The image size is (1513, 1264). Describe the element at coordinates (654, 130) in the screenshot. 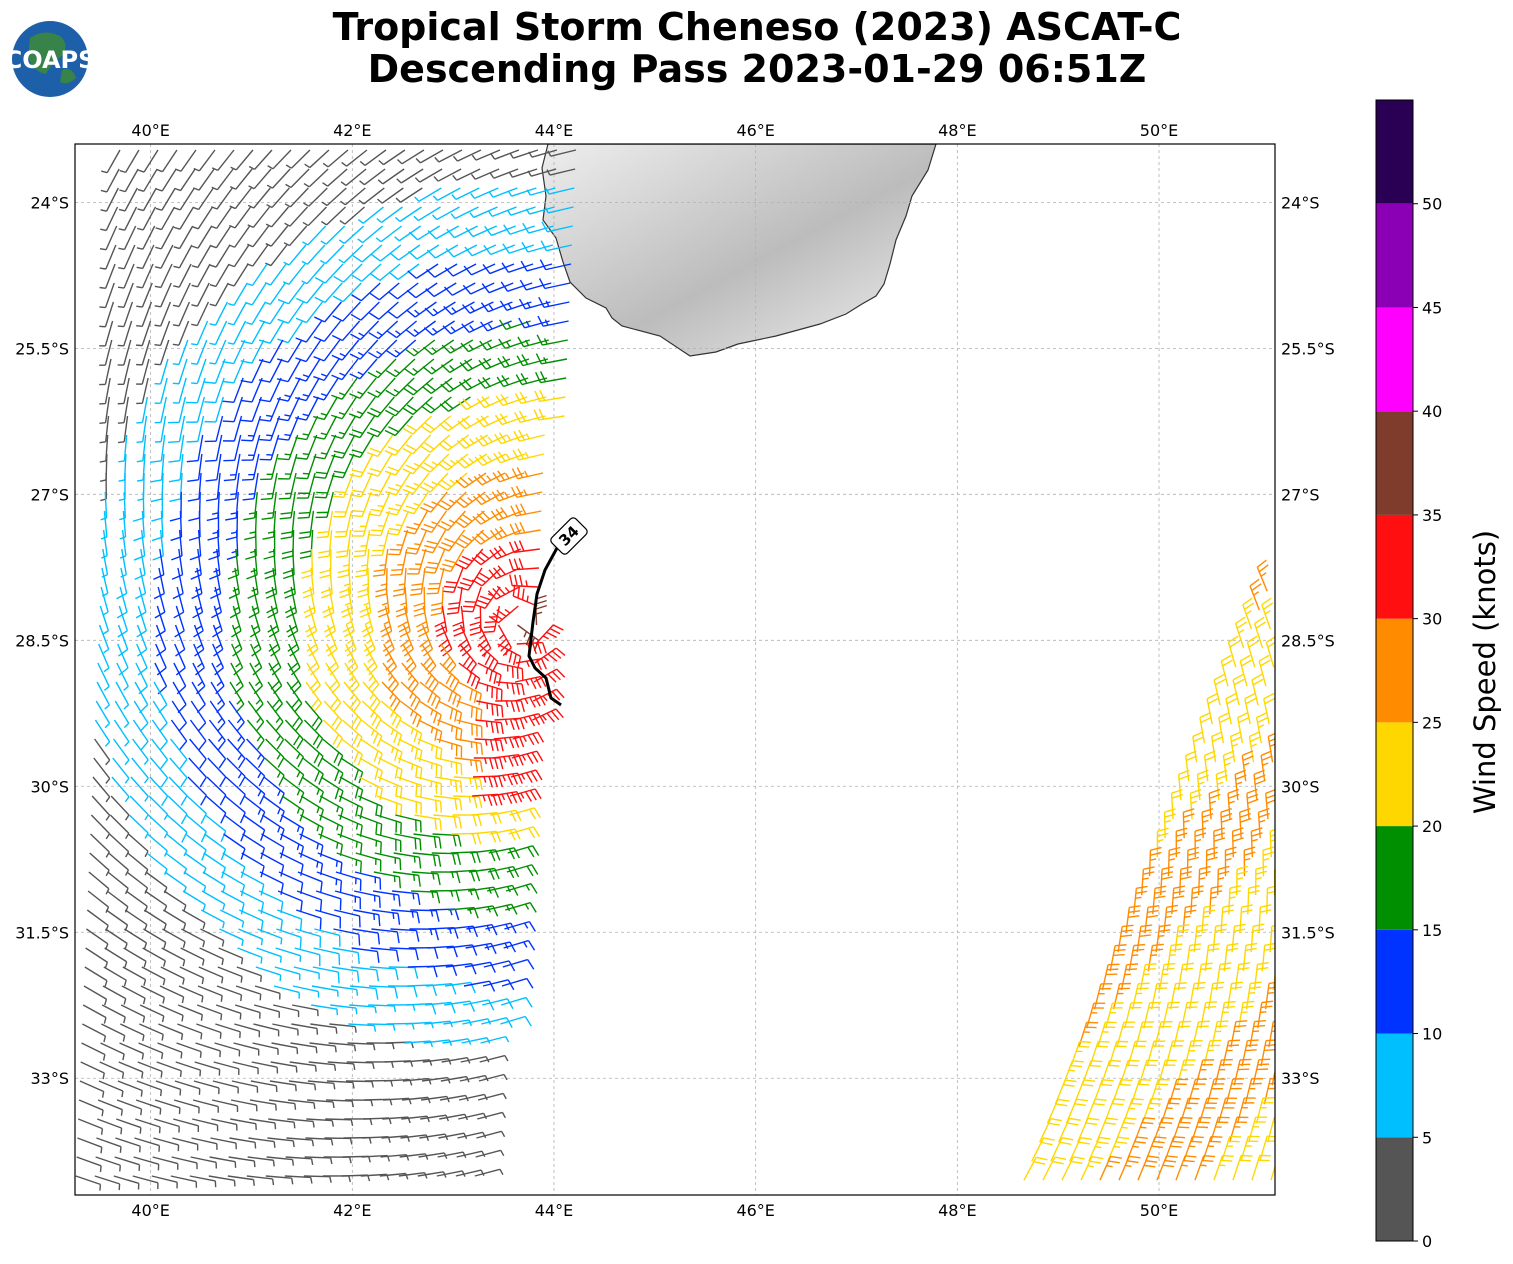

I see `lon-ticks-top: 40°E 42°E 44°E 46°E 48°E 50°E` at that location.